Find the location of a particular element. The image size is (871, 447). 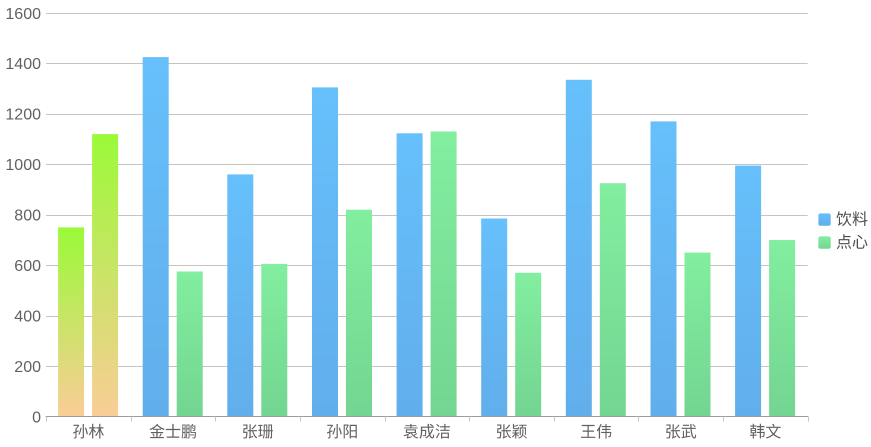

svg-text: 1400 is located at coordinates (23, 64).